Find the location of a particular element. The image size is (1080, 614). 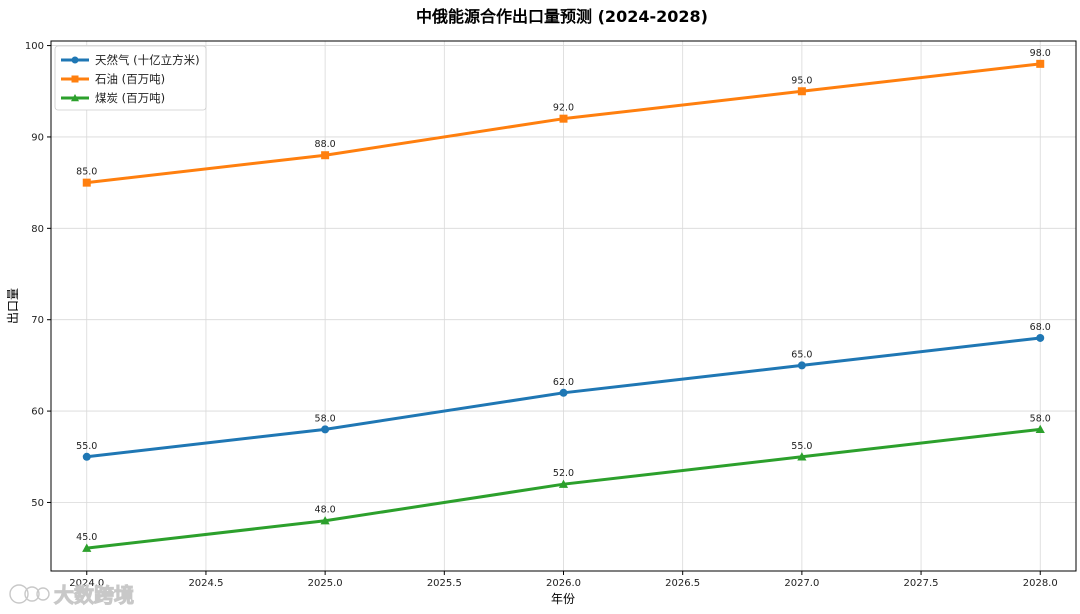

data-label: 65.0 is located at coordinates (801, 354).